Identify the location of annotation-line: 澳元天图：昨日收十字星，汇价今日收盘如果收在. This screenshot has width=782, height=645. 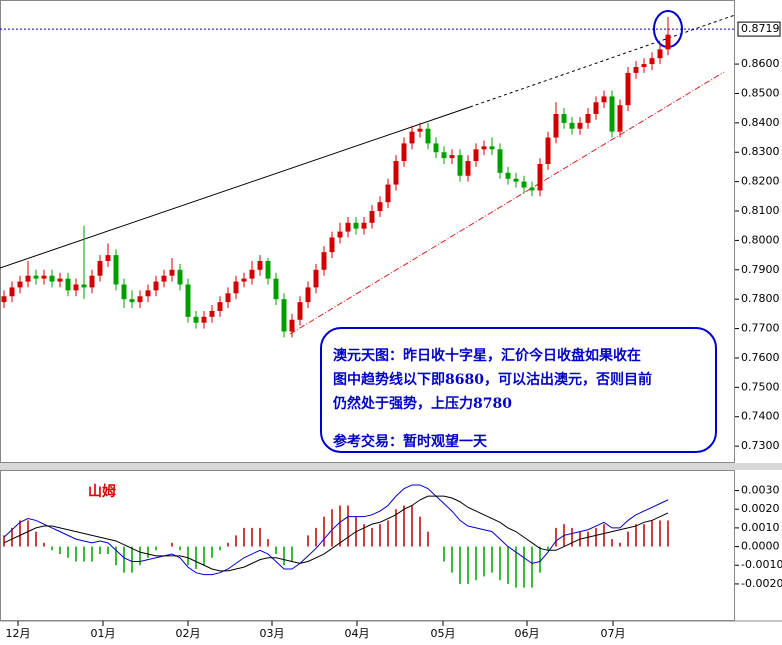
(487, 355).